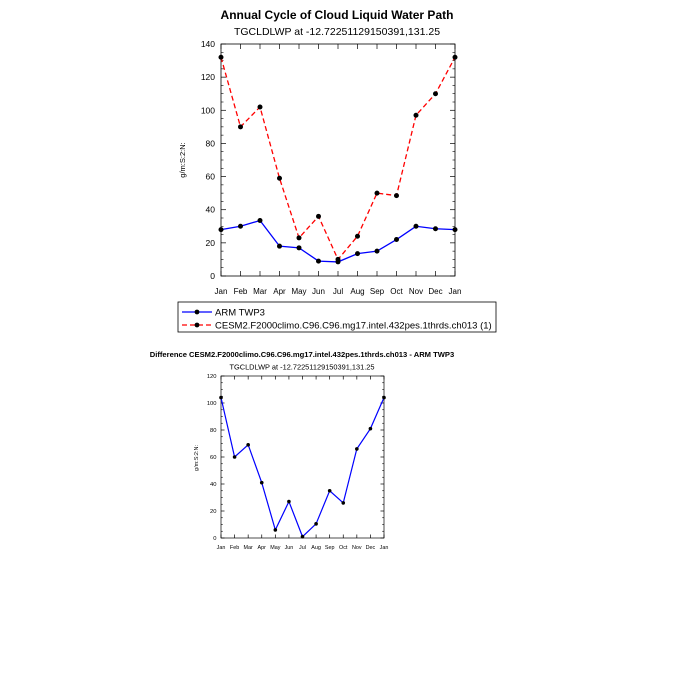 The width and height of the screenshot is (675, 675). I want to click on bottom-chart-y-ticks: 0 20 40 60 80 100 120, so click(295, 458).